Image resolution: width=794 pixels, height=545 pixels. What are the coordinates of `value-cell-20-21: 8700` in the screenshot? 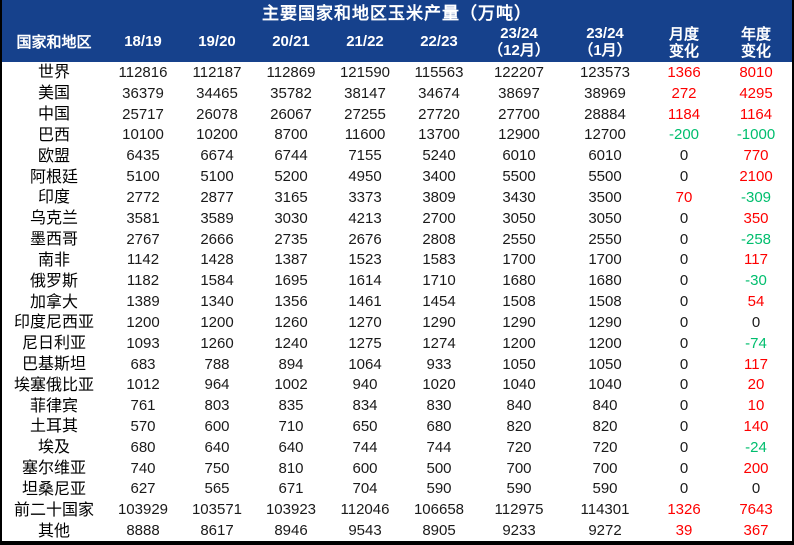 It's located at (291, 135).